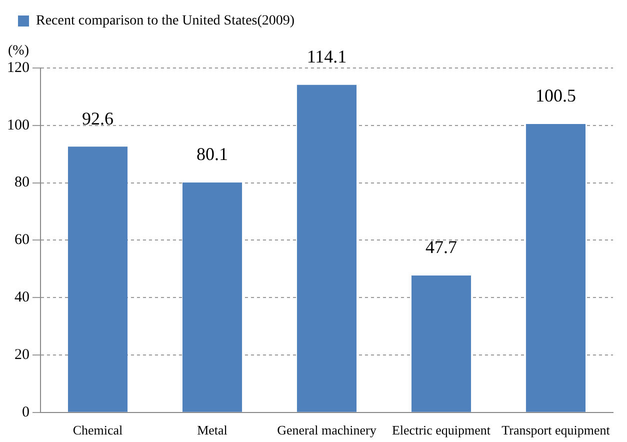 The height and width of the screenshot is (442, 627). Describe the element at coordinates (556, 96) in the screenshot. I see `data-label: 100.5` at that location.